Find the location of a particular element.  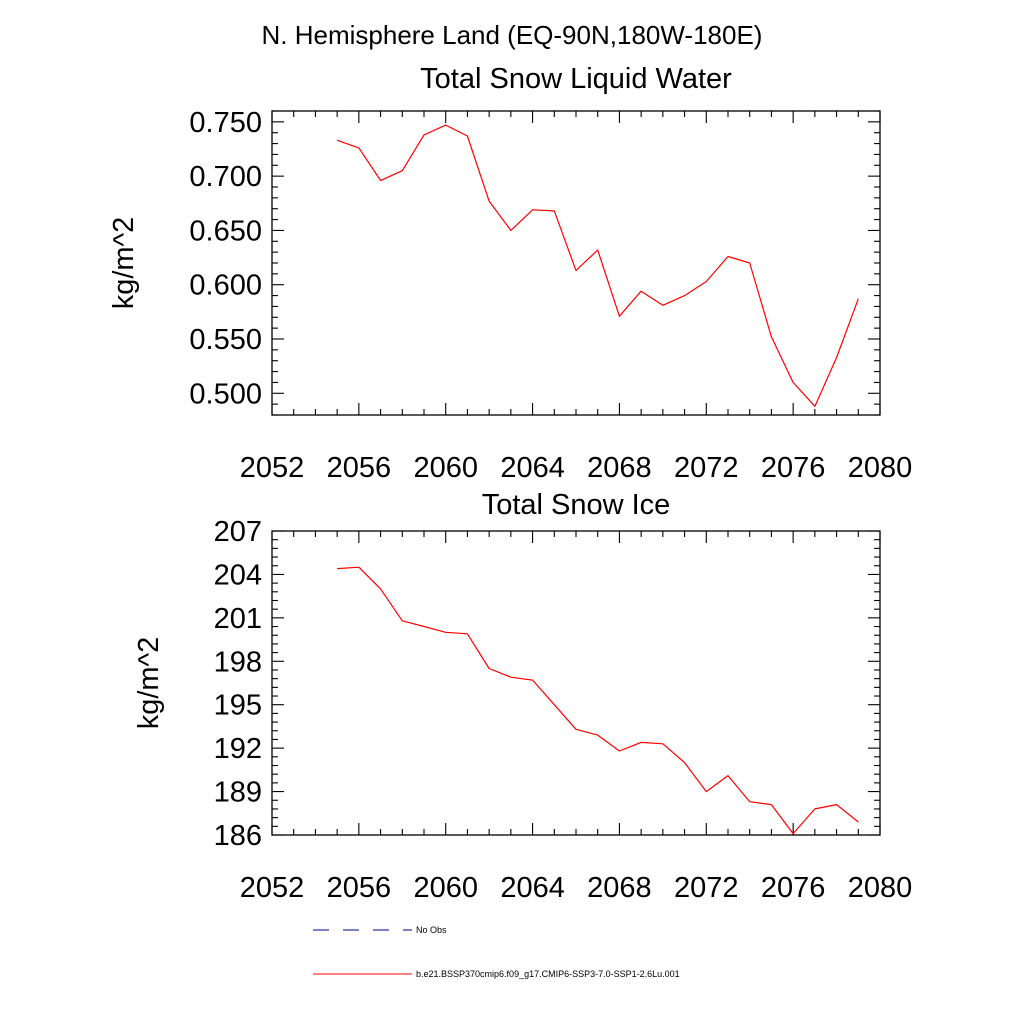

y-tick-label: 198 is located at coordinates (238, 662).